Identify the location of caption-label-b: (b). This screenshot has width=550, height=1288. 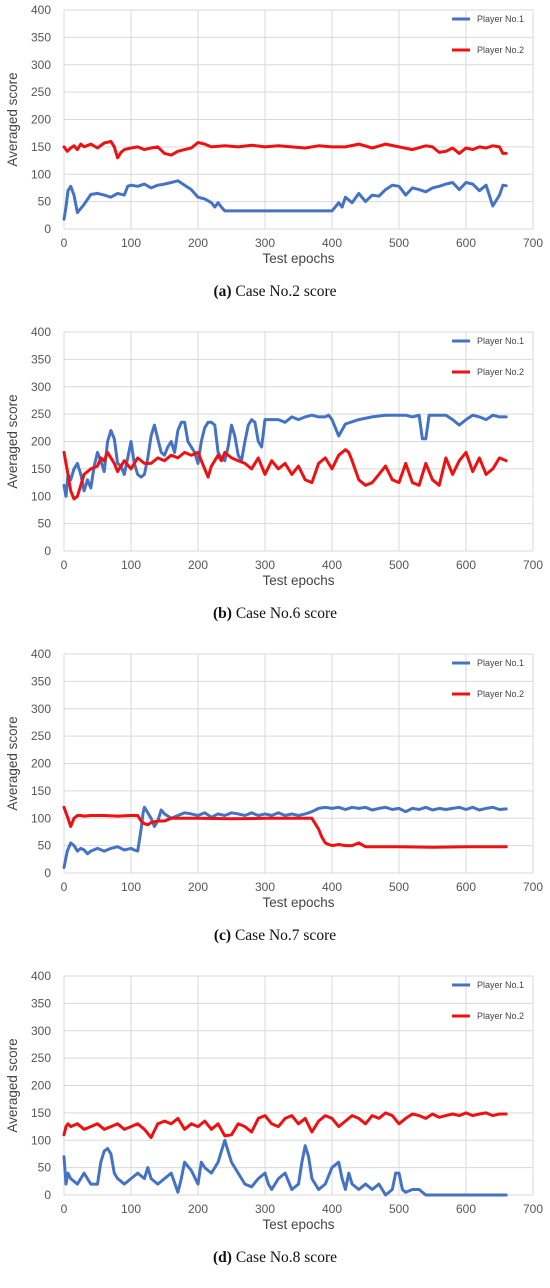
(222, 613).